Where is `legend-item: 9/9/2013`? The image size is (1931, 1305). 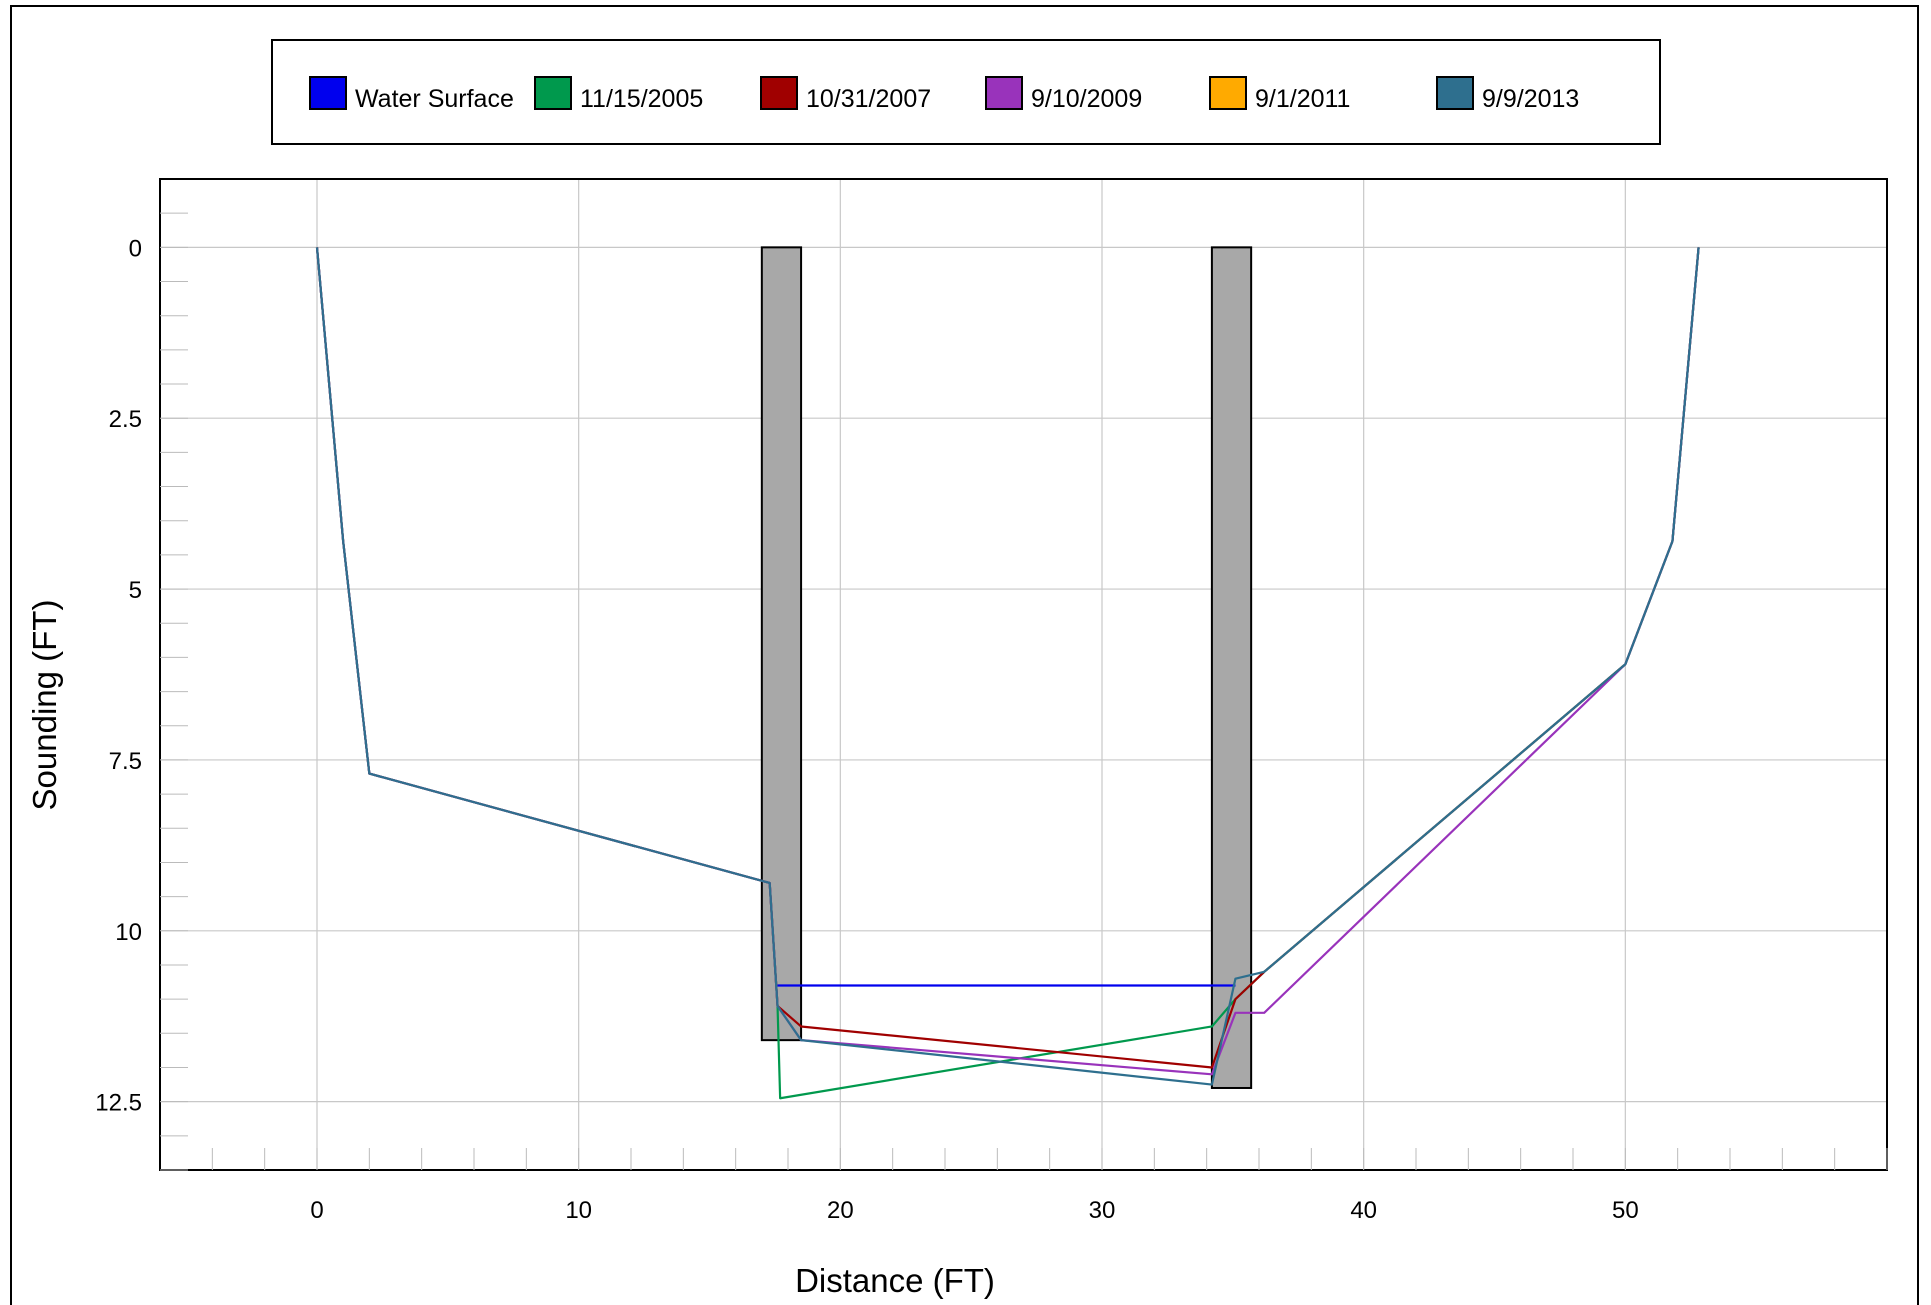 legend-item: 9/9/2013 is located at coordinates (1508, 94).